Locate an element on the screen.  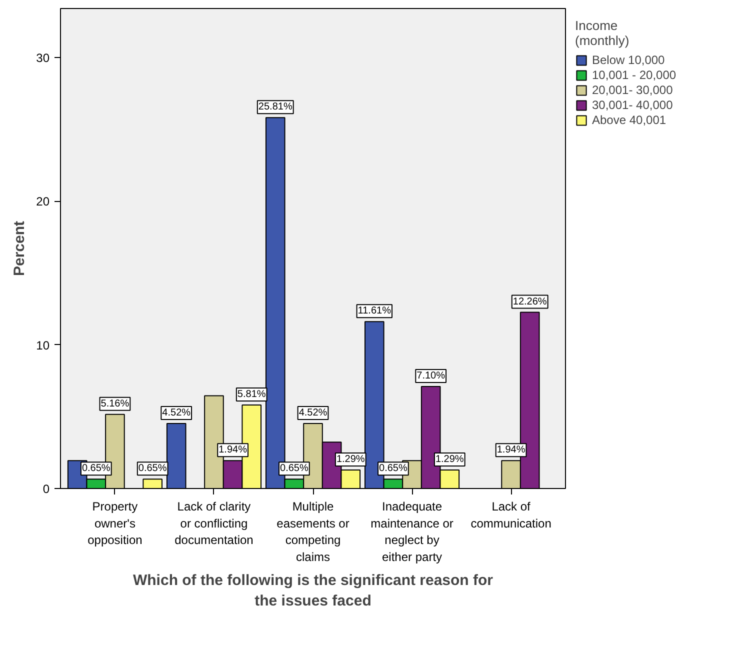
data-label: 7.10% is located at coordinates (431, 376).